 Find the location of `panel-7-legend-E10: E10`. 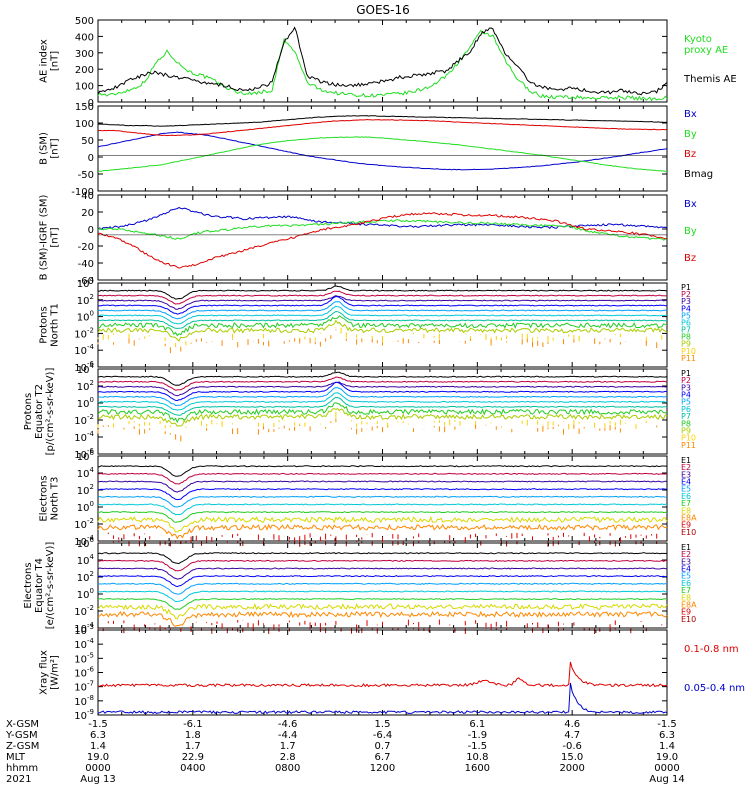

panel-7-legend-E10: E10 is located at coordinates (688, 619).